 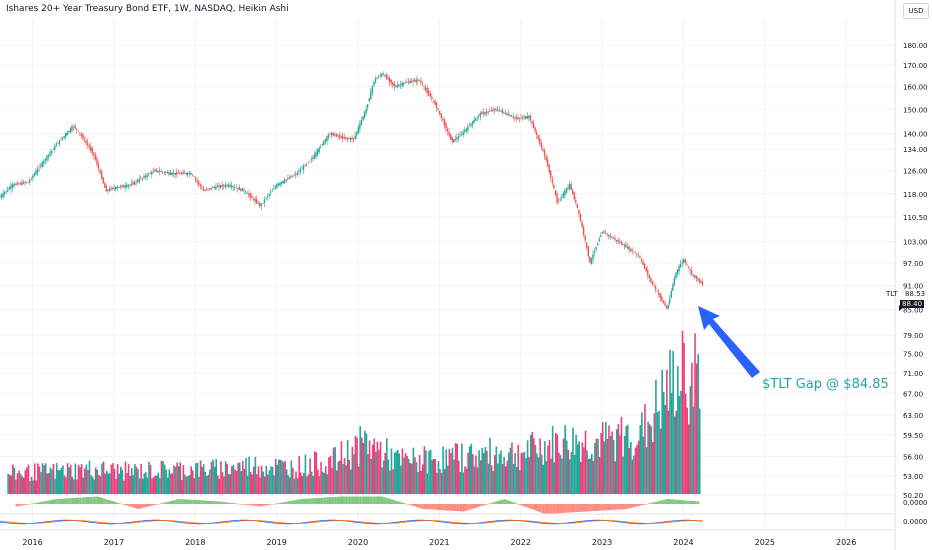 I want to click on time-tick-label: 2021, so click(x=439, y=542).